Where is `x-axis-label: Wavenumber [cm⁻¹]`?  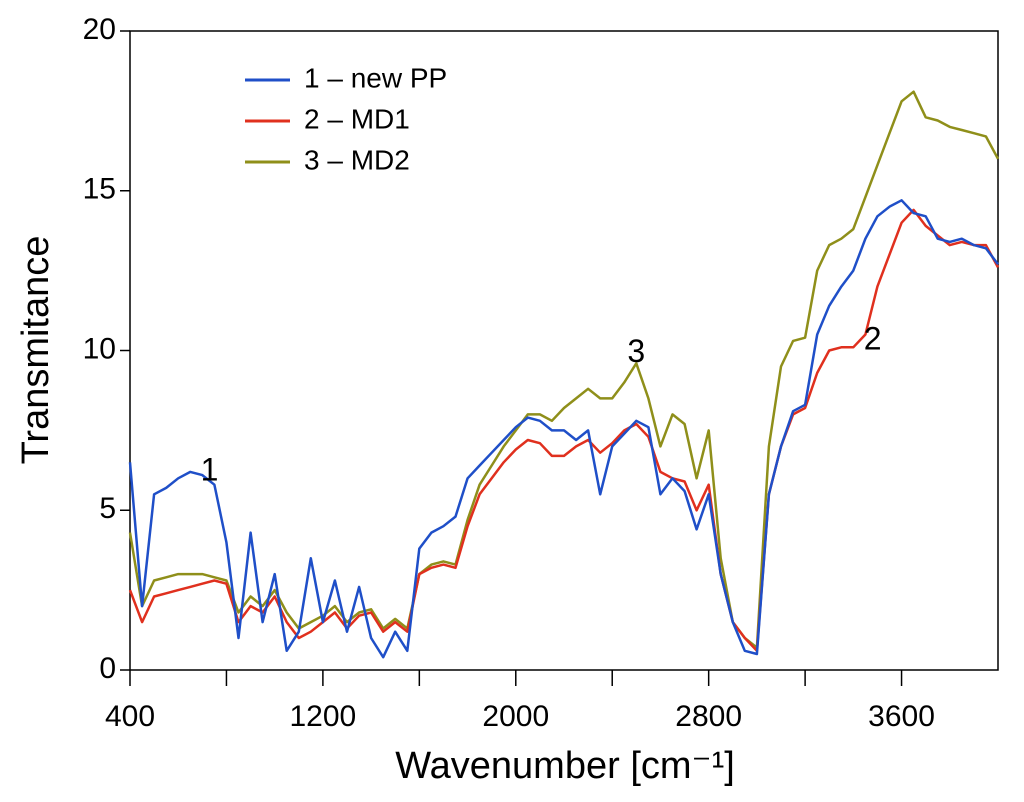 x-axis-label: Wavenumber [cm⁻¹] is located at coordinates (565, 766).